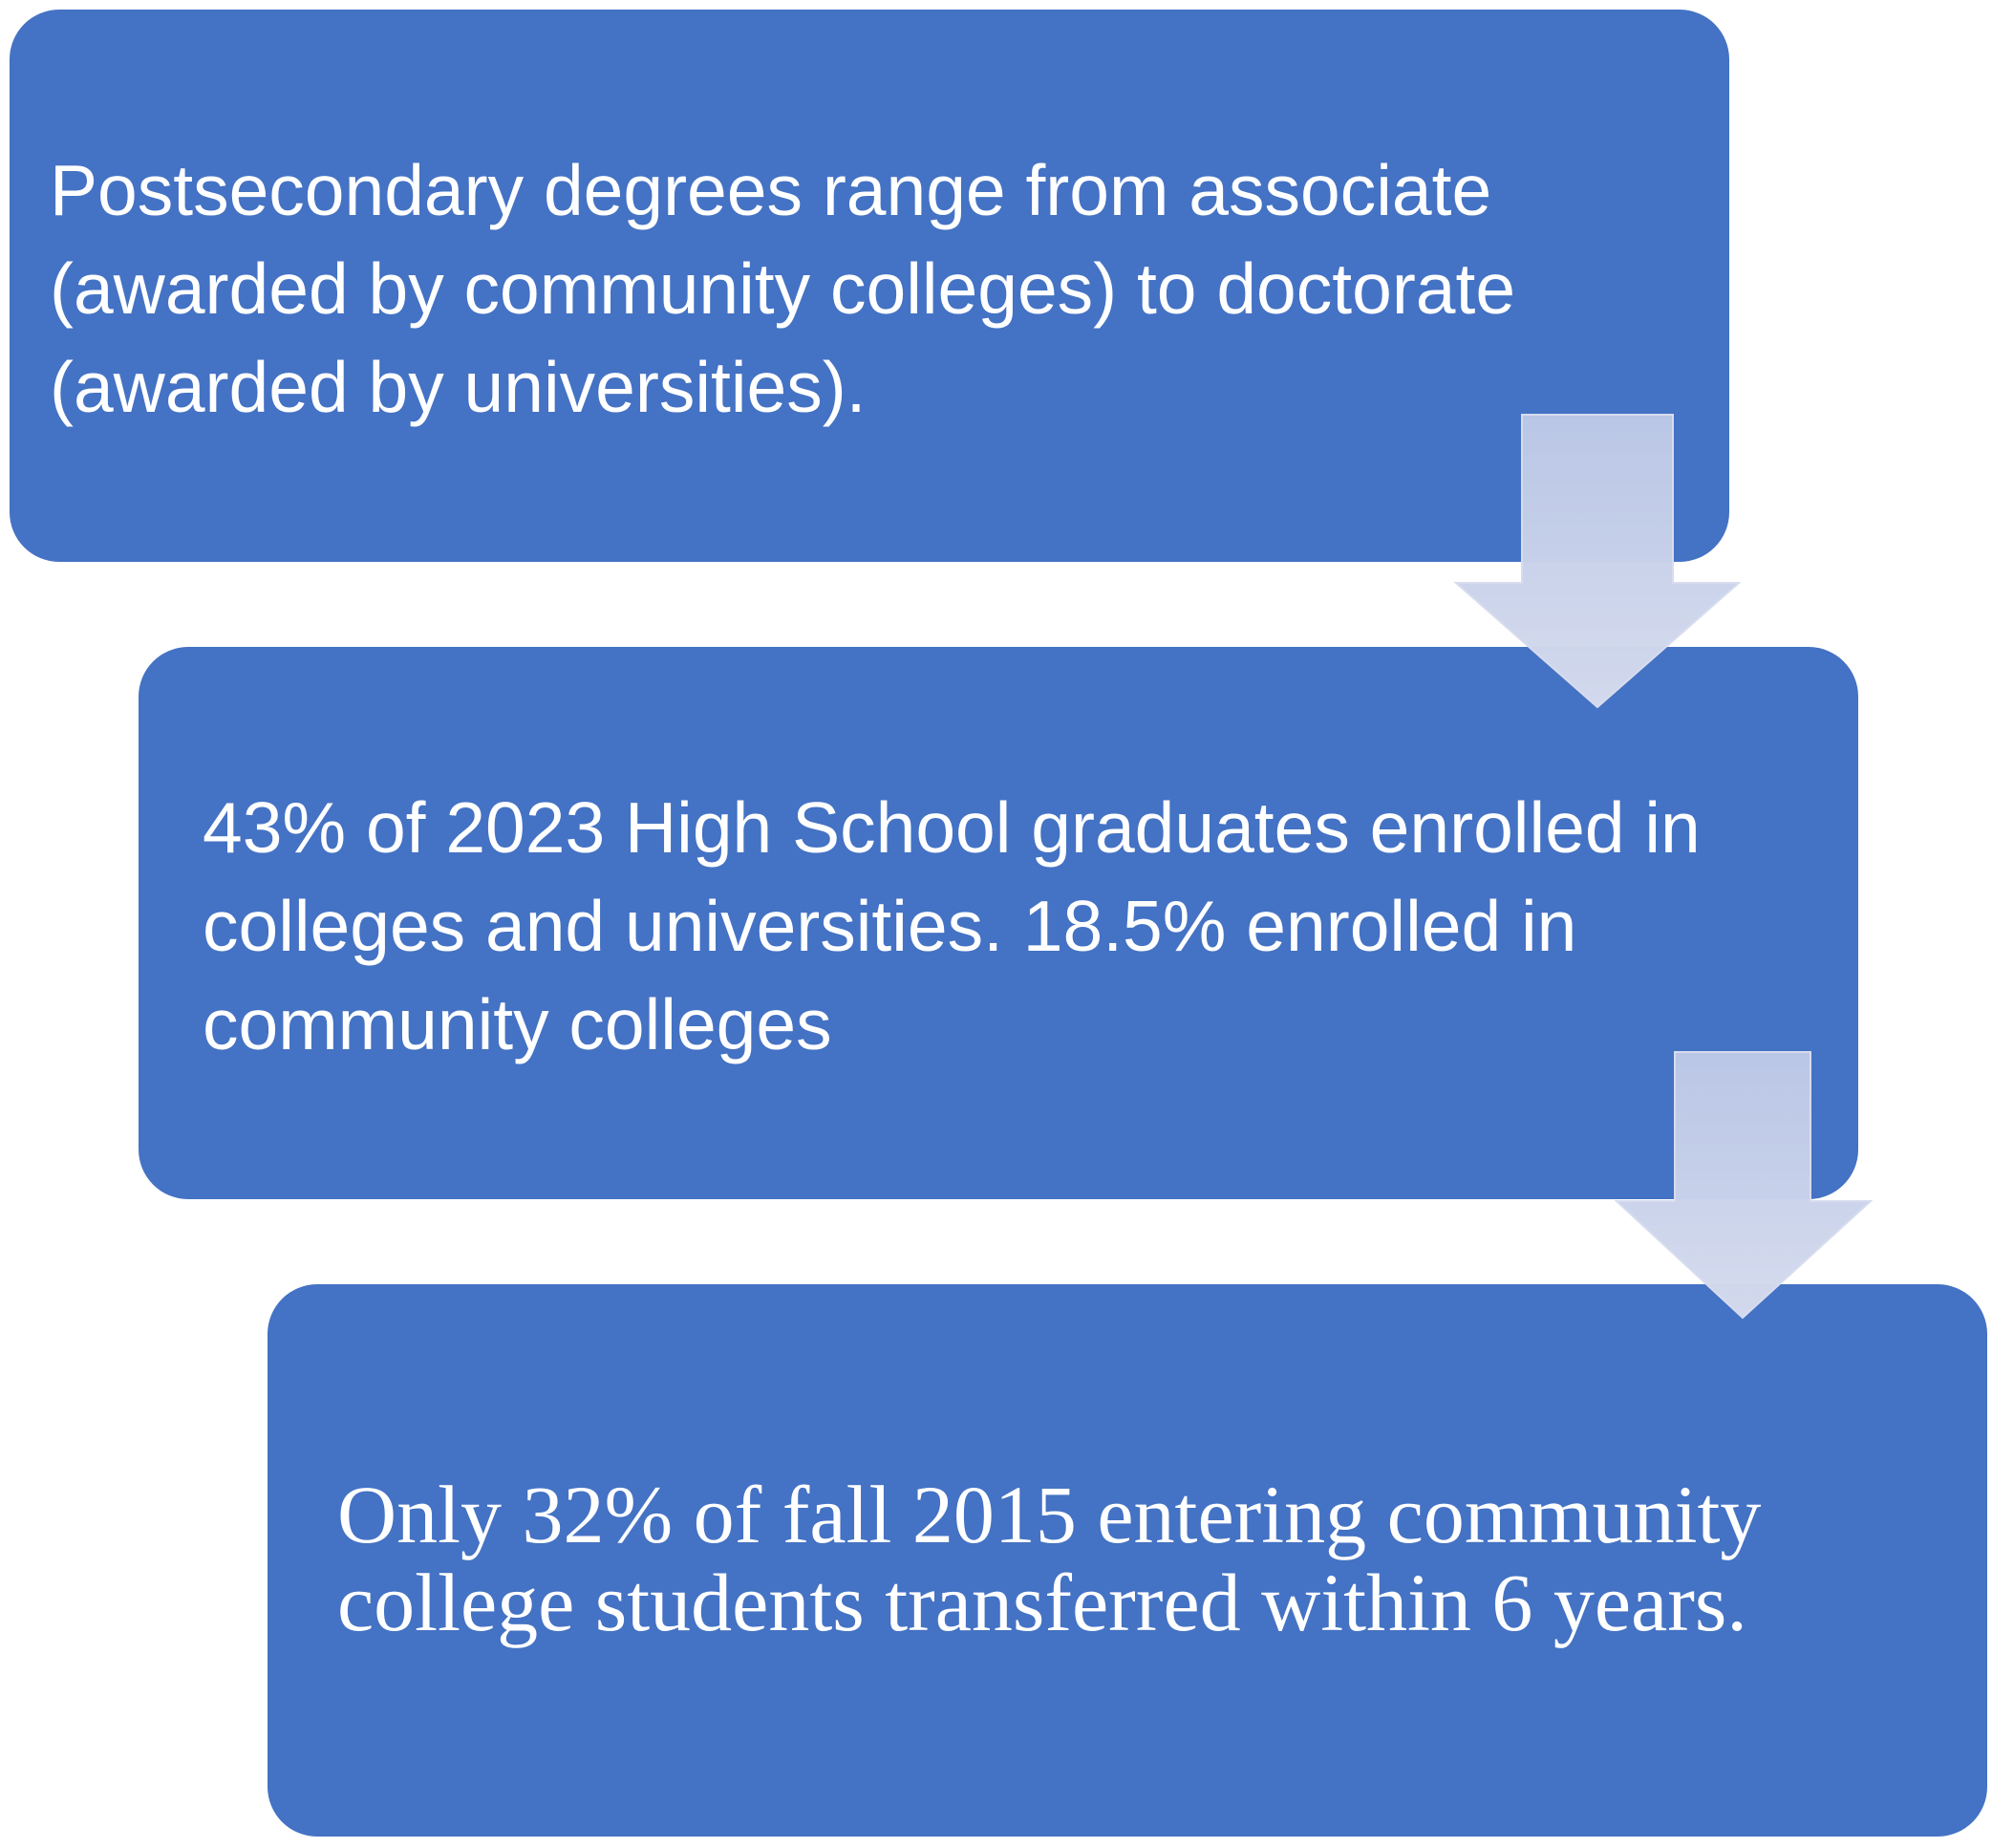  What do you see at coordinates (458, 387) in the screenshot?
I see `step-1-line-3: (awarded by universities).` at bounding box center [458, 387].